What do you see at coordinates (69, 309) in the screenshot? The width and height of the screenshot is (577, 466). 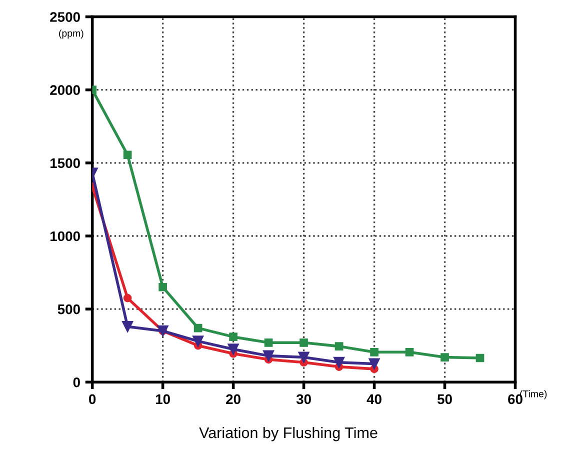 I see `y-tick-label: 500` at bounding box center [69, 309].